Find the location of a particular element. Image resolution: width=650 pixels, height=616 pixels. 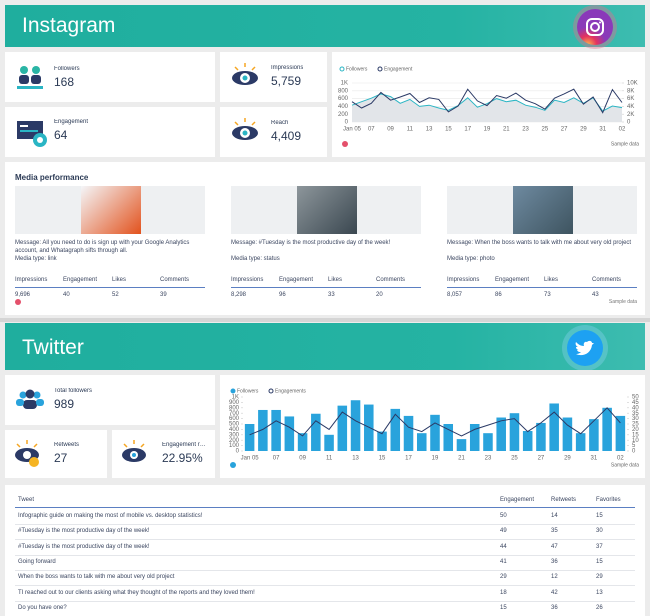

y2-tick-label: 50 is located at coordinates (635, 398).